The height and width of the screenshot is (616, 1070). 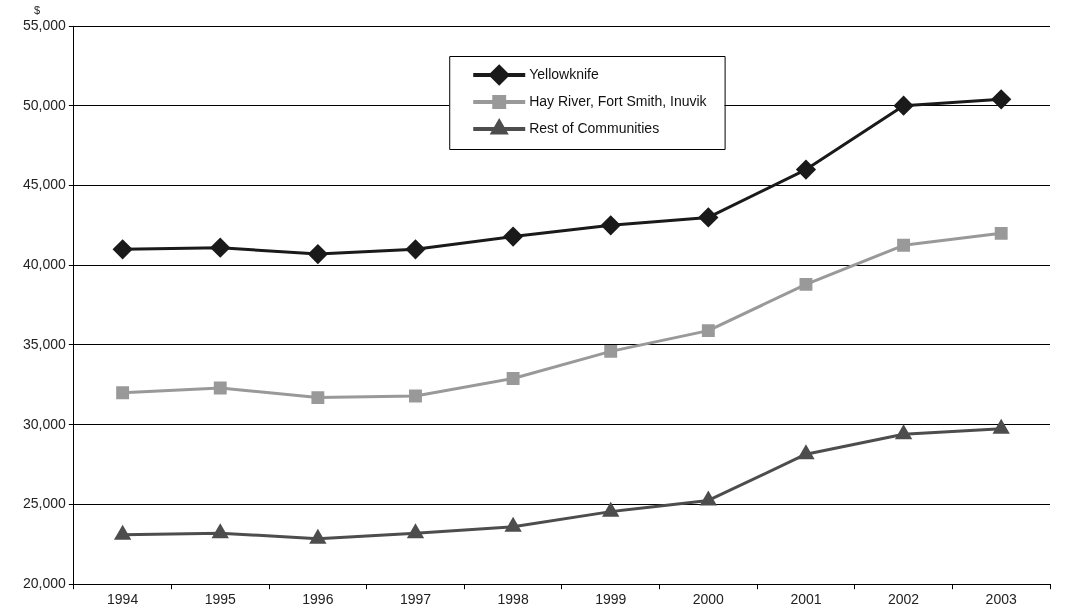 What do you see at coordinates (564, 73) in the screenshot?
I see `legend-label: Yellowknife` at bounding box center [564, 73].